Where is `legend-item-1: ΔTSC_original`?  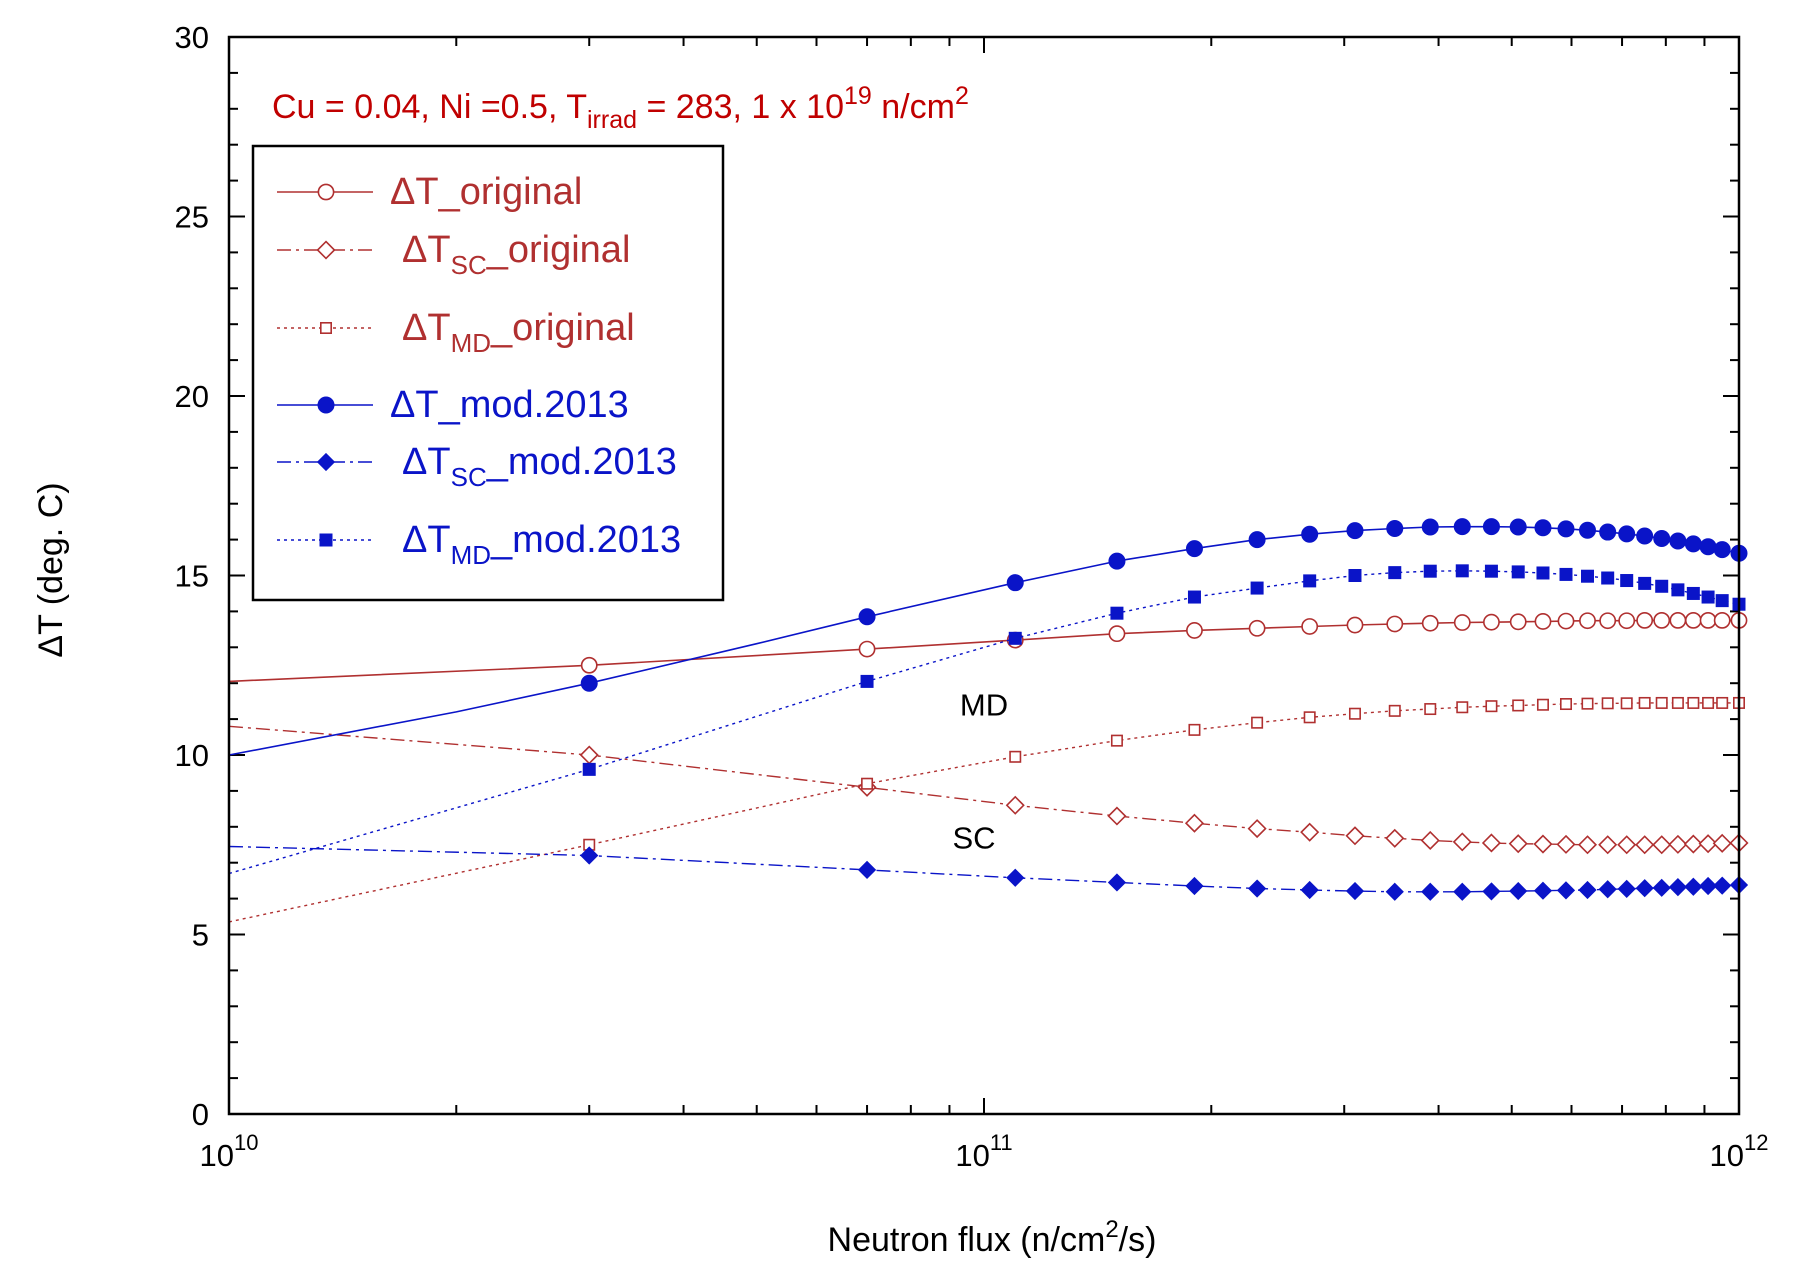 legend-item-1: ΔTSC_original is located at coordinates (453, 254).